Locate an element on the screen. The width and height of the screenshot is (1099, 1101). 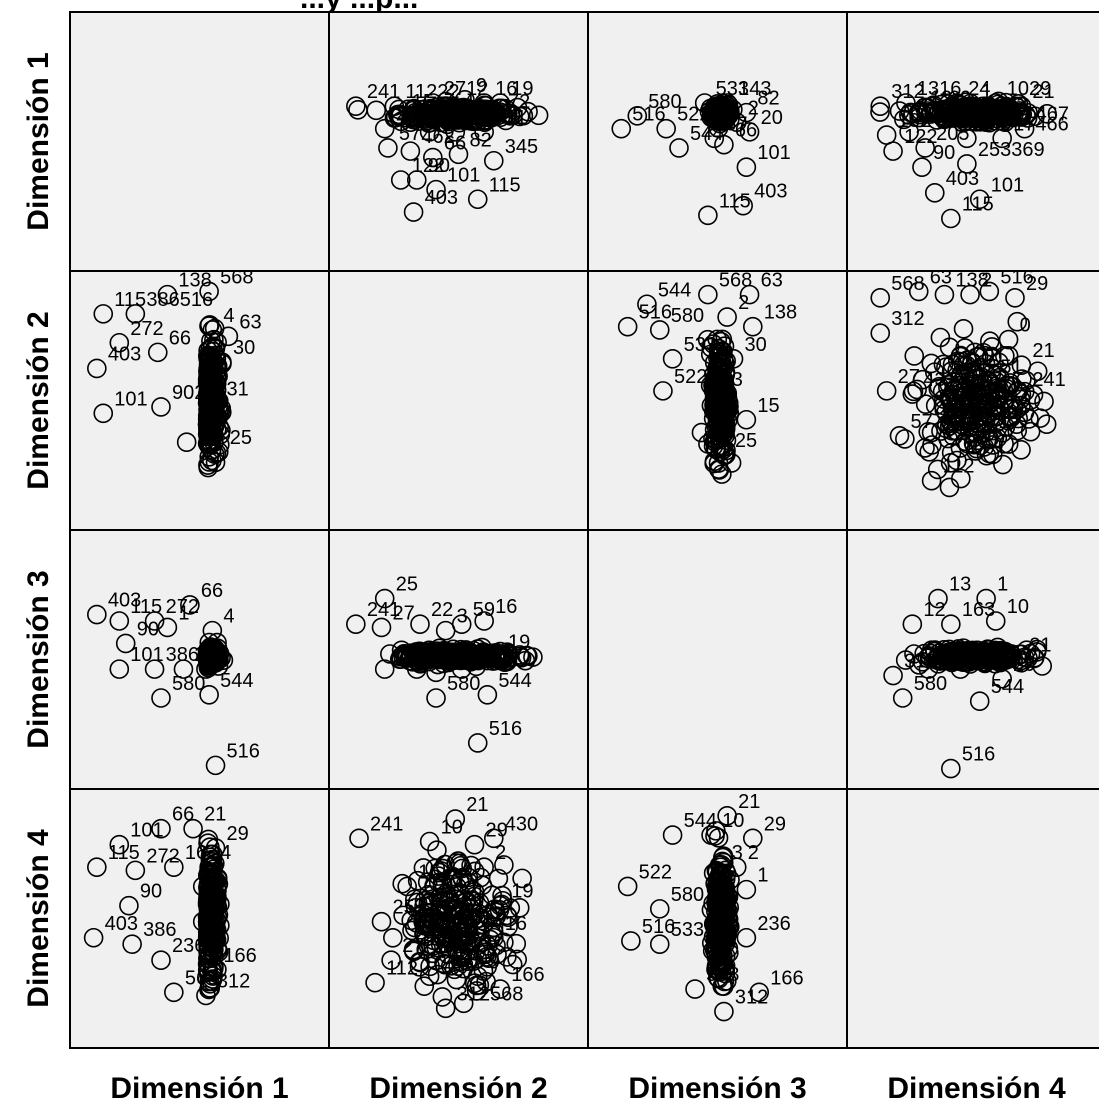
point-label: 19 is located at coordinates (522, 89).